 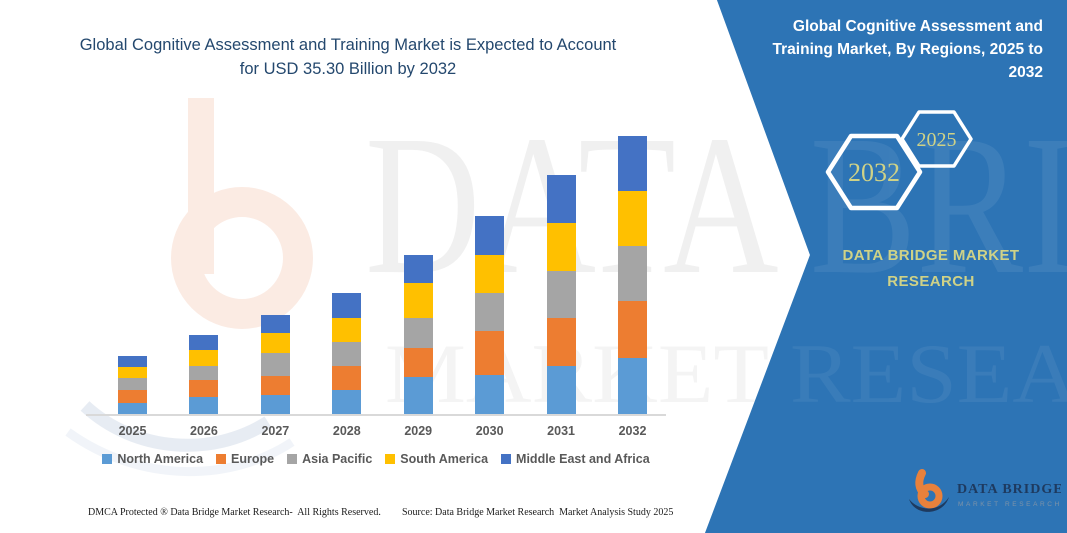 I want to click on legend-item-middle-east-and-africa: Middle East and Africa, so click(x=575, y=459).